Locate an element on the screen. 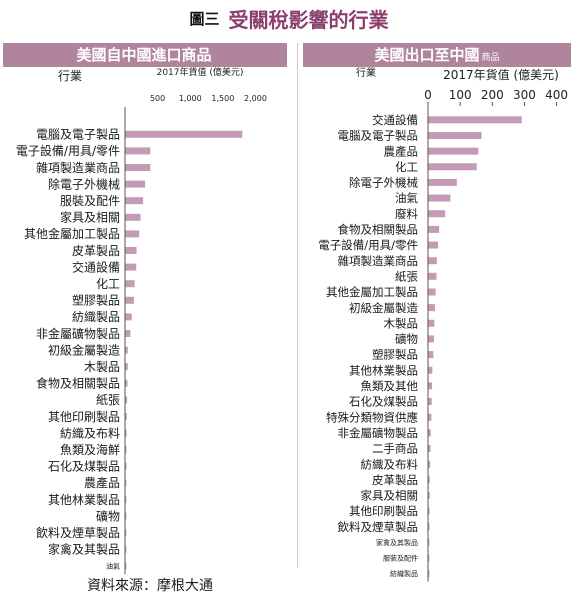 The width and height of the screenshot is (578, 600). left-category-label: 紡織製品 is located at coordinates (96, 316).